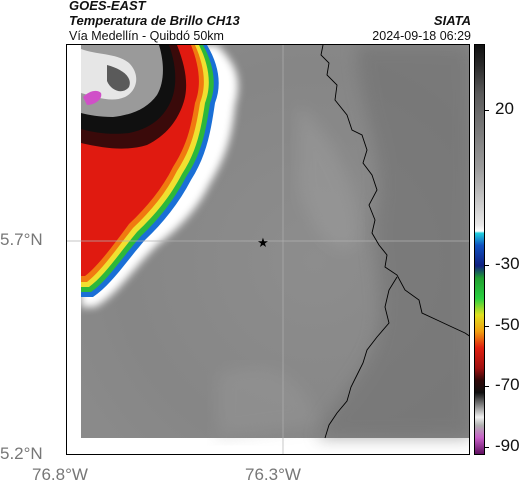 The width and height of the screenshot is (526, 491). What do you see at coordinates (146, 36) in the screenshot?
I see `route-subtitle: Vía Medellín - Quibdó 50km` at bounding box center [146, 36].